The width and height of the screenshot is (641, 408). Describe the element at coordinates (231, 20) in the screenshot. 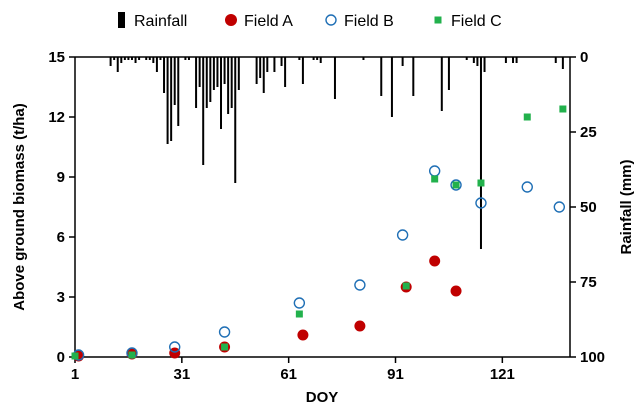

I see `legend-marker-field-a` at that location.